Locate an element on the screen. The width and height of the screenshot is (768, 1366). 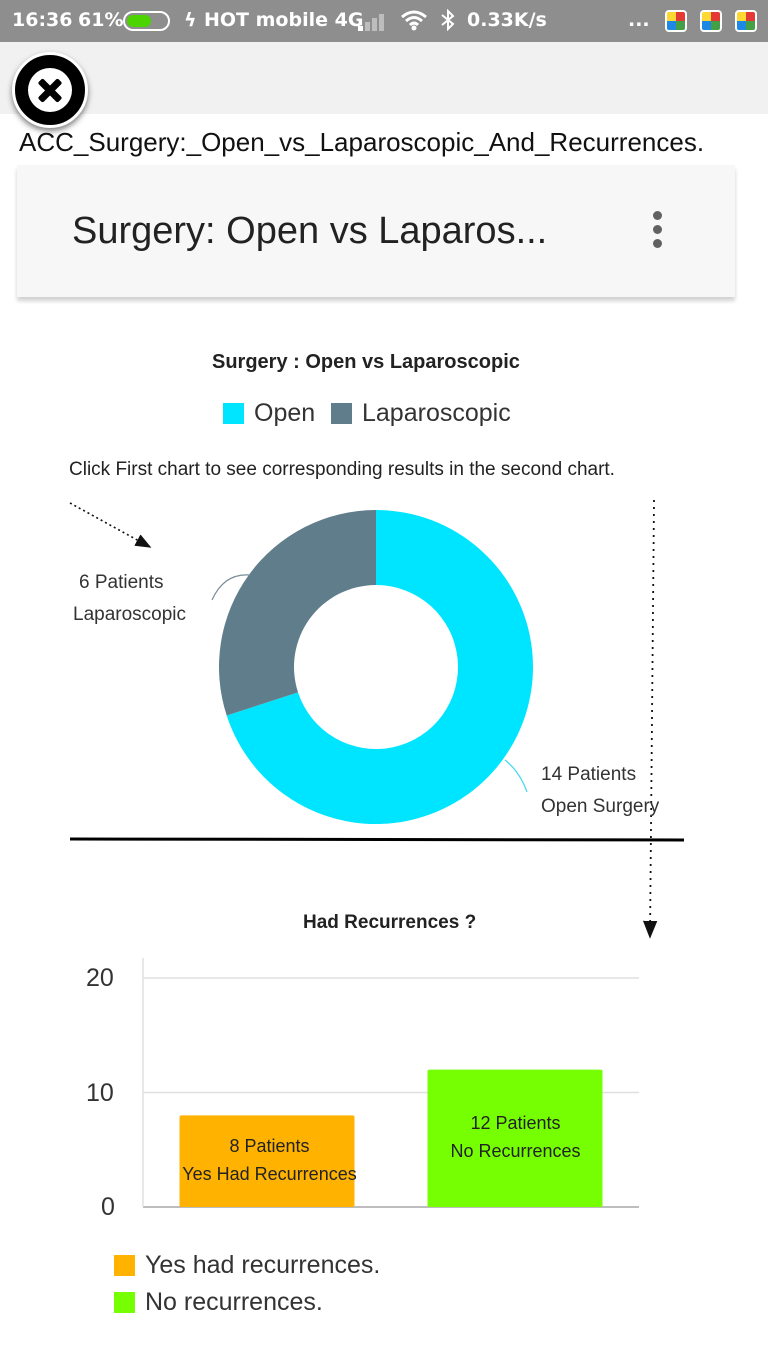
bluetooth-icon is located at coordinates (448, 22).